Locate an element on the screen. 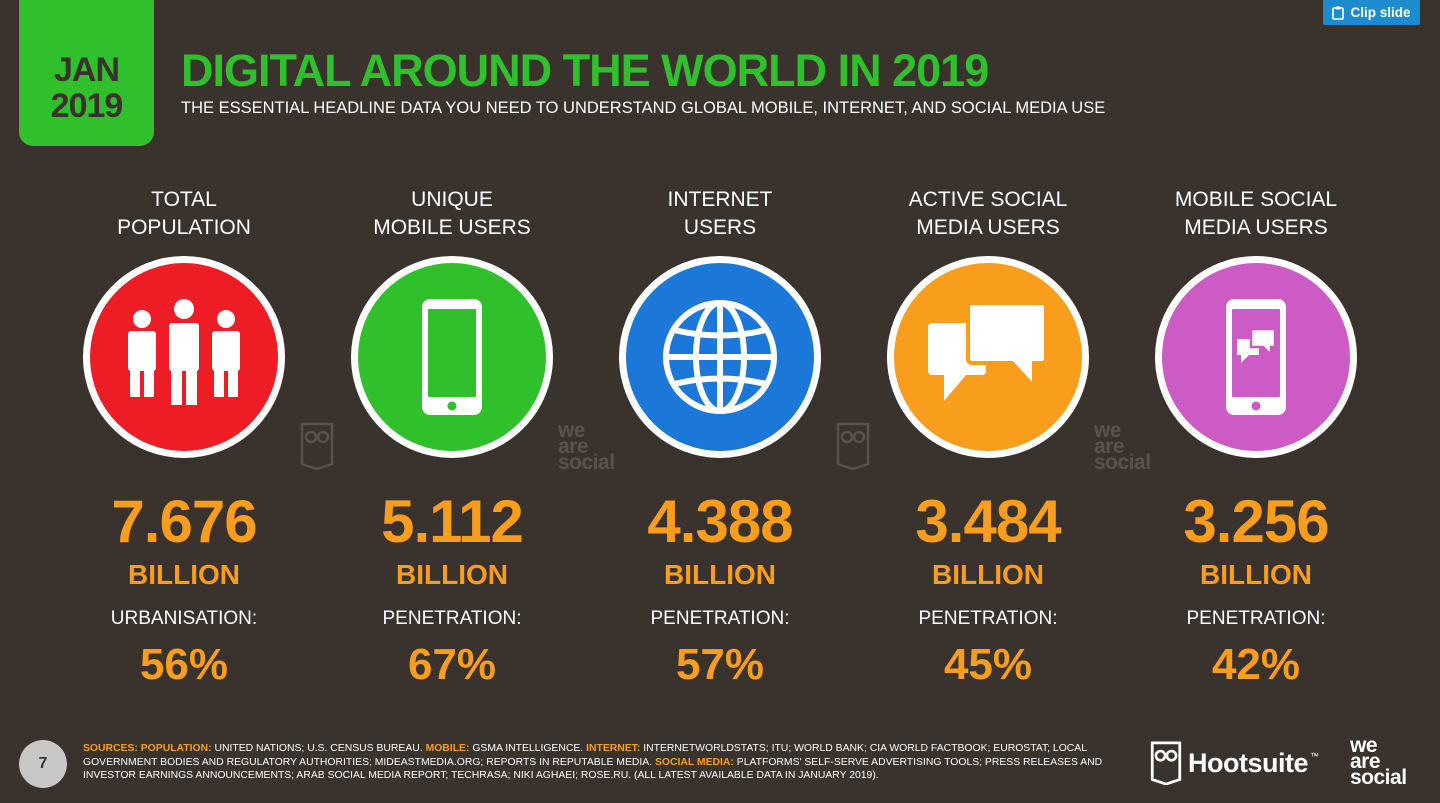  stat-value: 3.484 is located at coordinates (988, 521).